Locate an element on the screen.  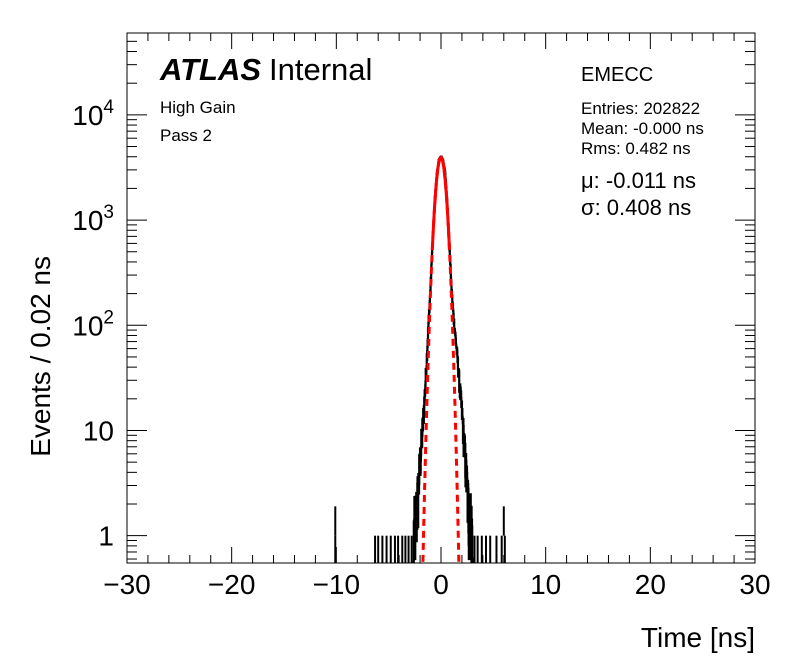
x-tick-label: −10 is located at coordinates (337, 584).